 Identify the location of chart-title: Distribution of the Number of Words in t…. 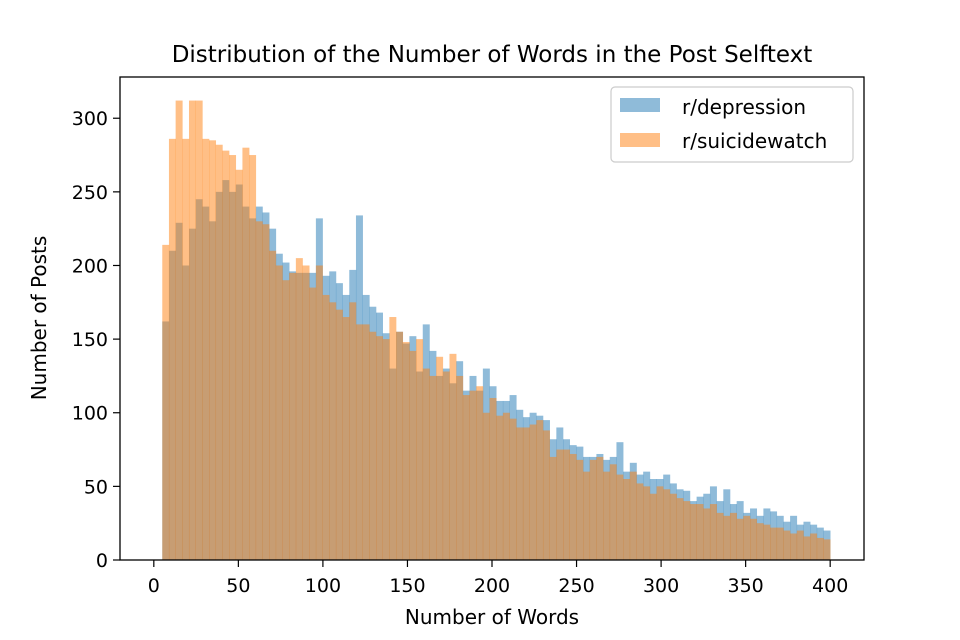
(492, 55).